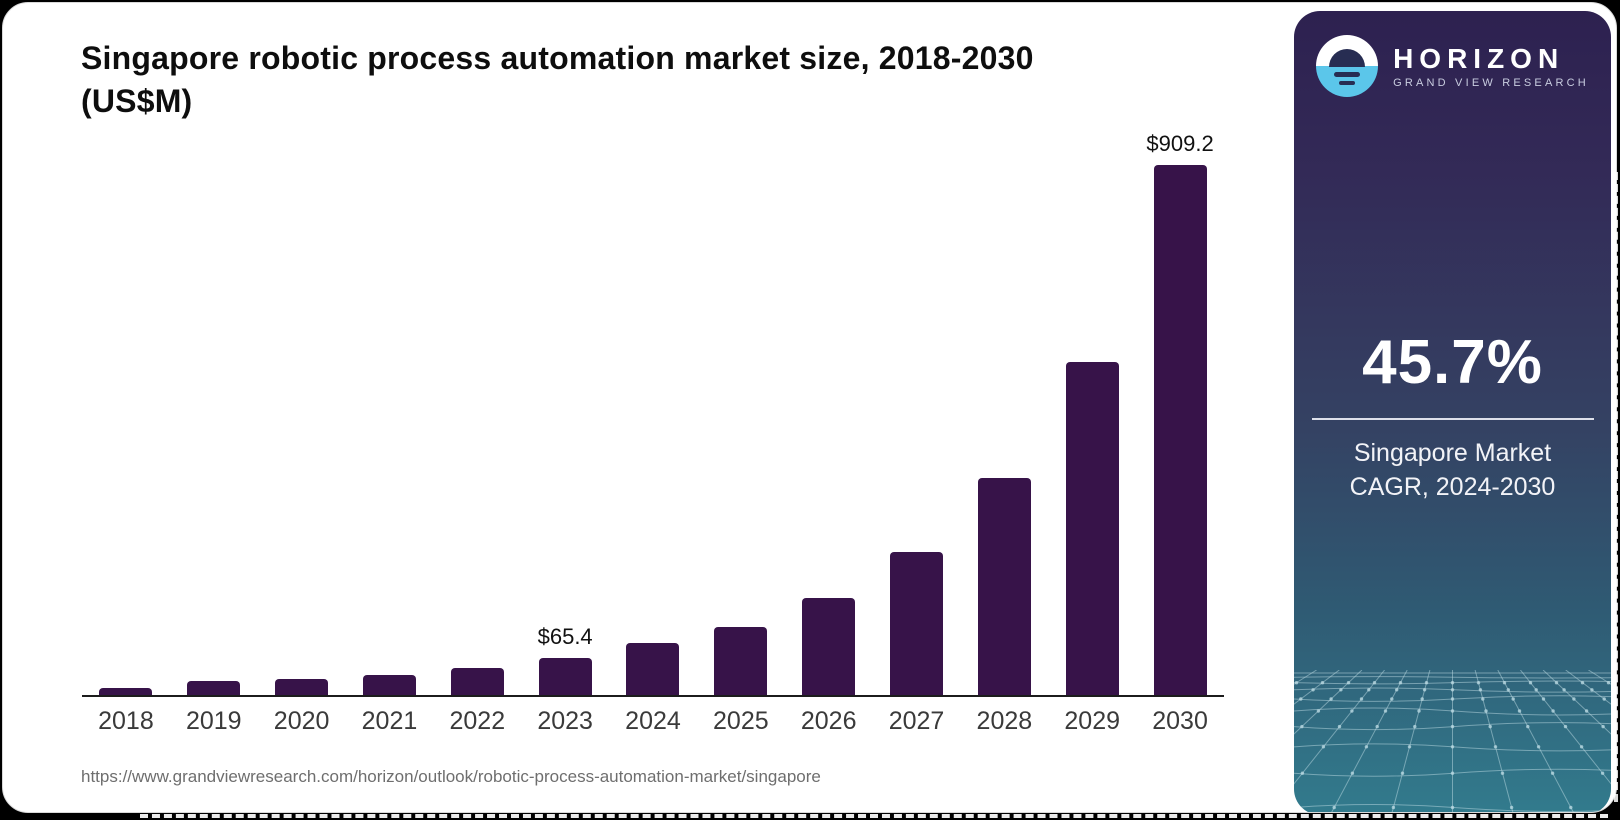 Image resolution: width=1620 pixels, height=820 pixels. I want to click on bar-slot-2026, so click(829, 646).